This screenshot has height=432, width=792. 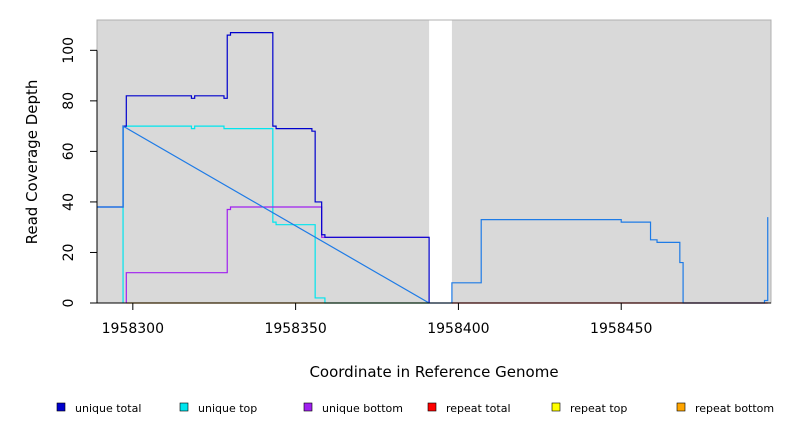 I want to click on x-tick-label: 1958300, so click(x=133, y=329).